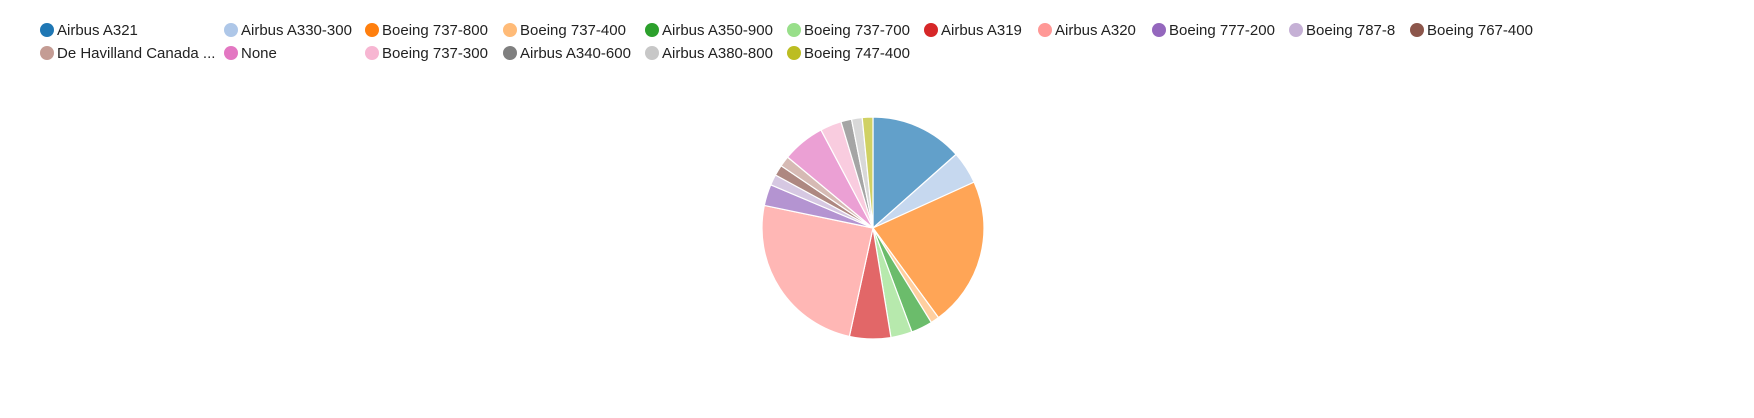  Describe the element at coordinates (1222, 30) in the screenshot. I see `legend-label: Boeing 777-200` at that location.